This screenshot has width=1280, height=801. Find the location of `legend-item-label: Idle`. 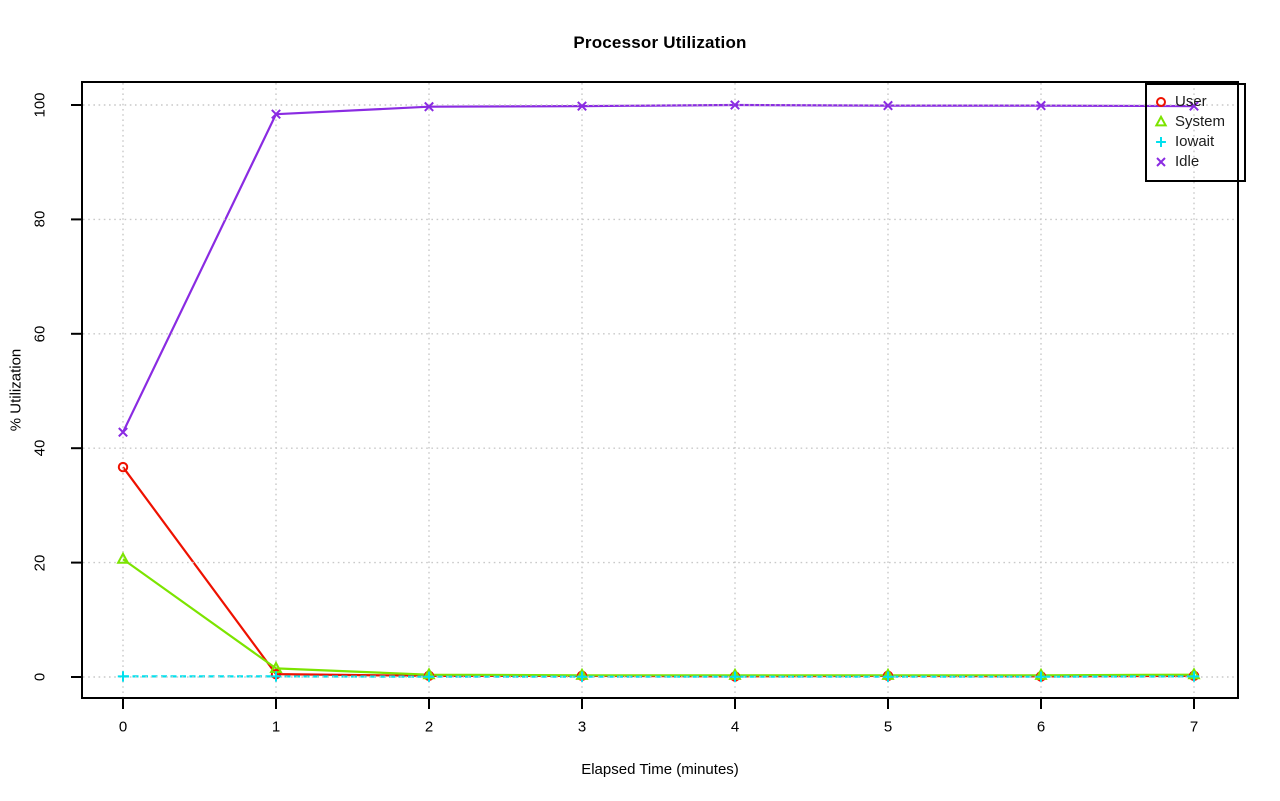

legend-item-label: Idle is located at coordinates (1187, 161).